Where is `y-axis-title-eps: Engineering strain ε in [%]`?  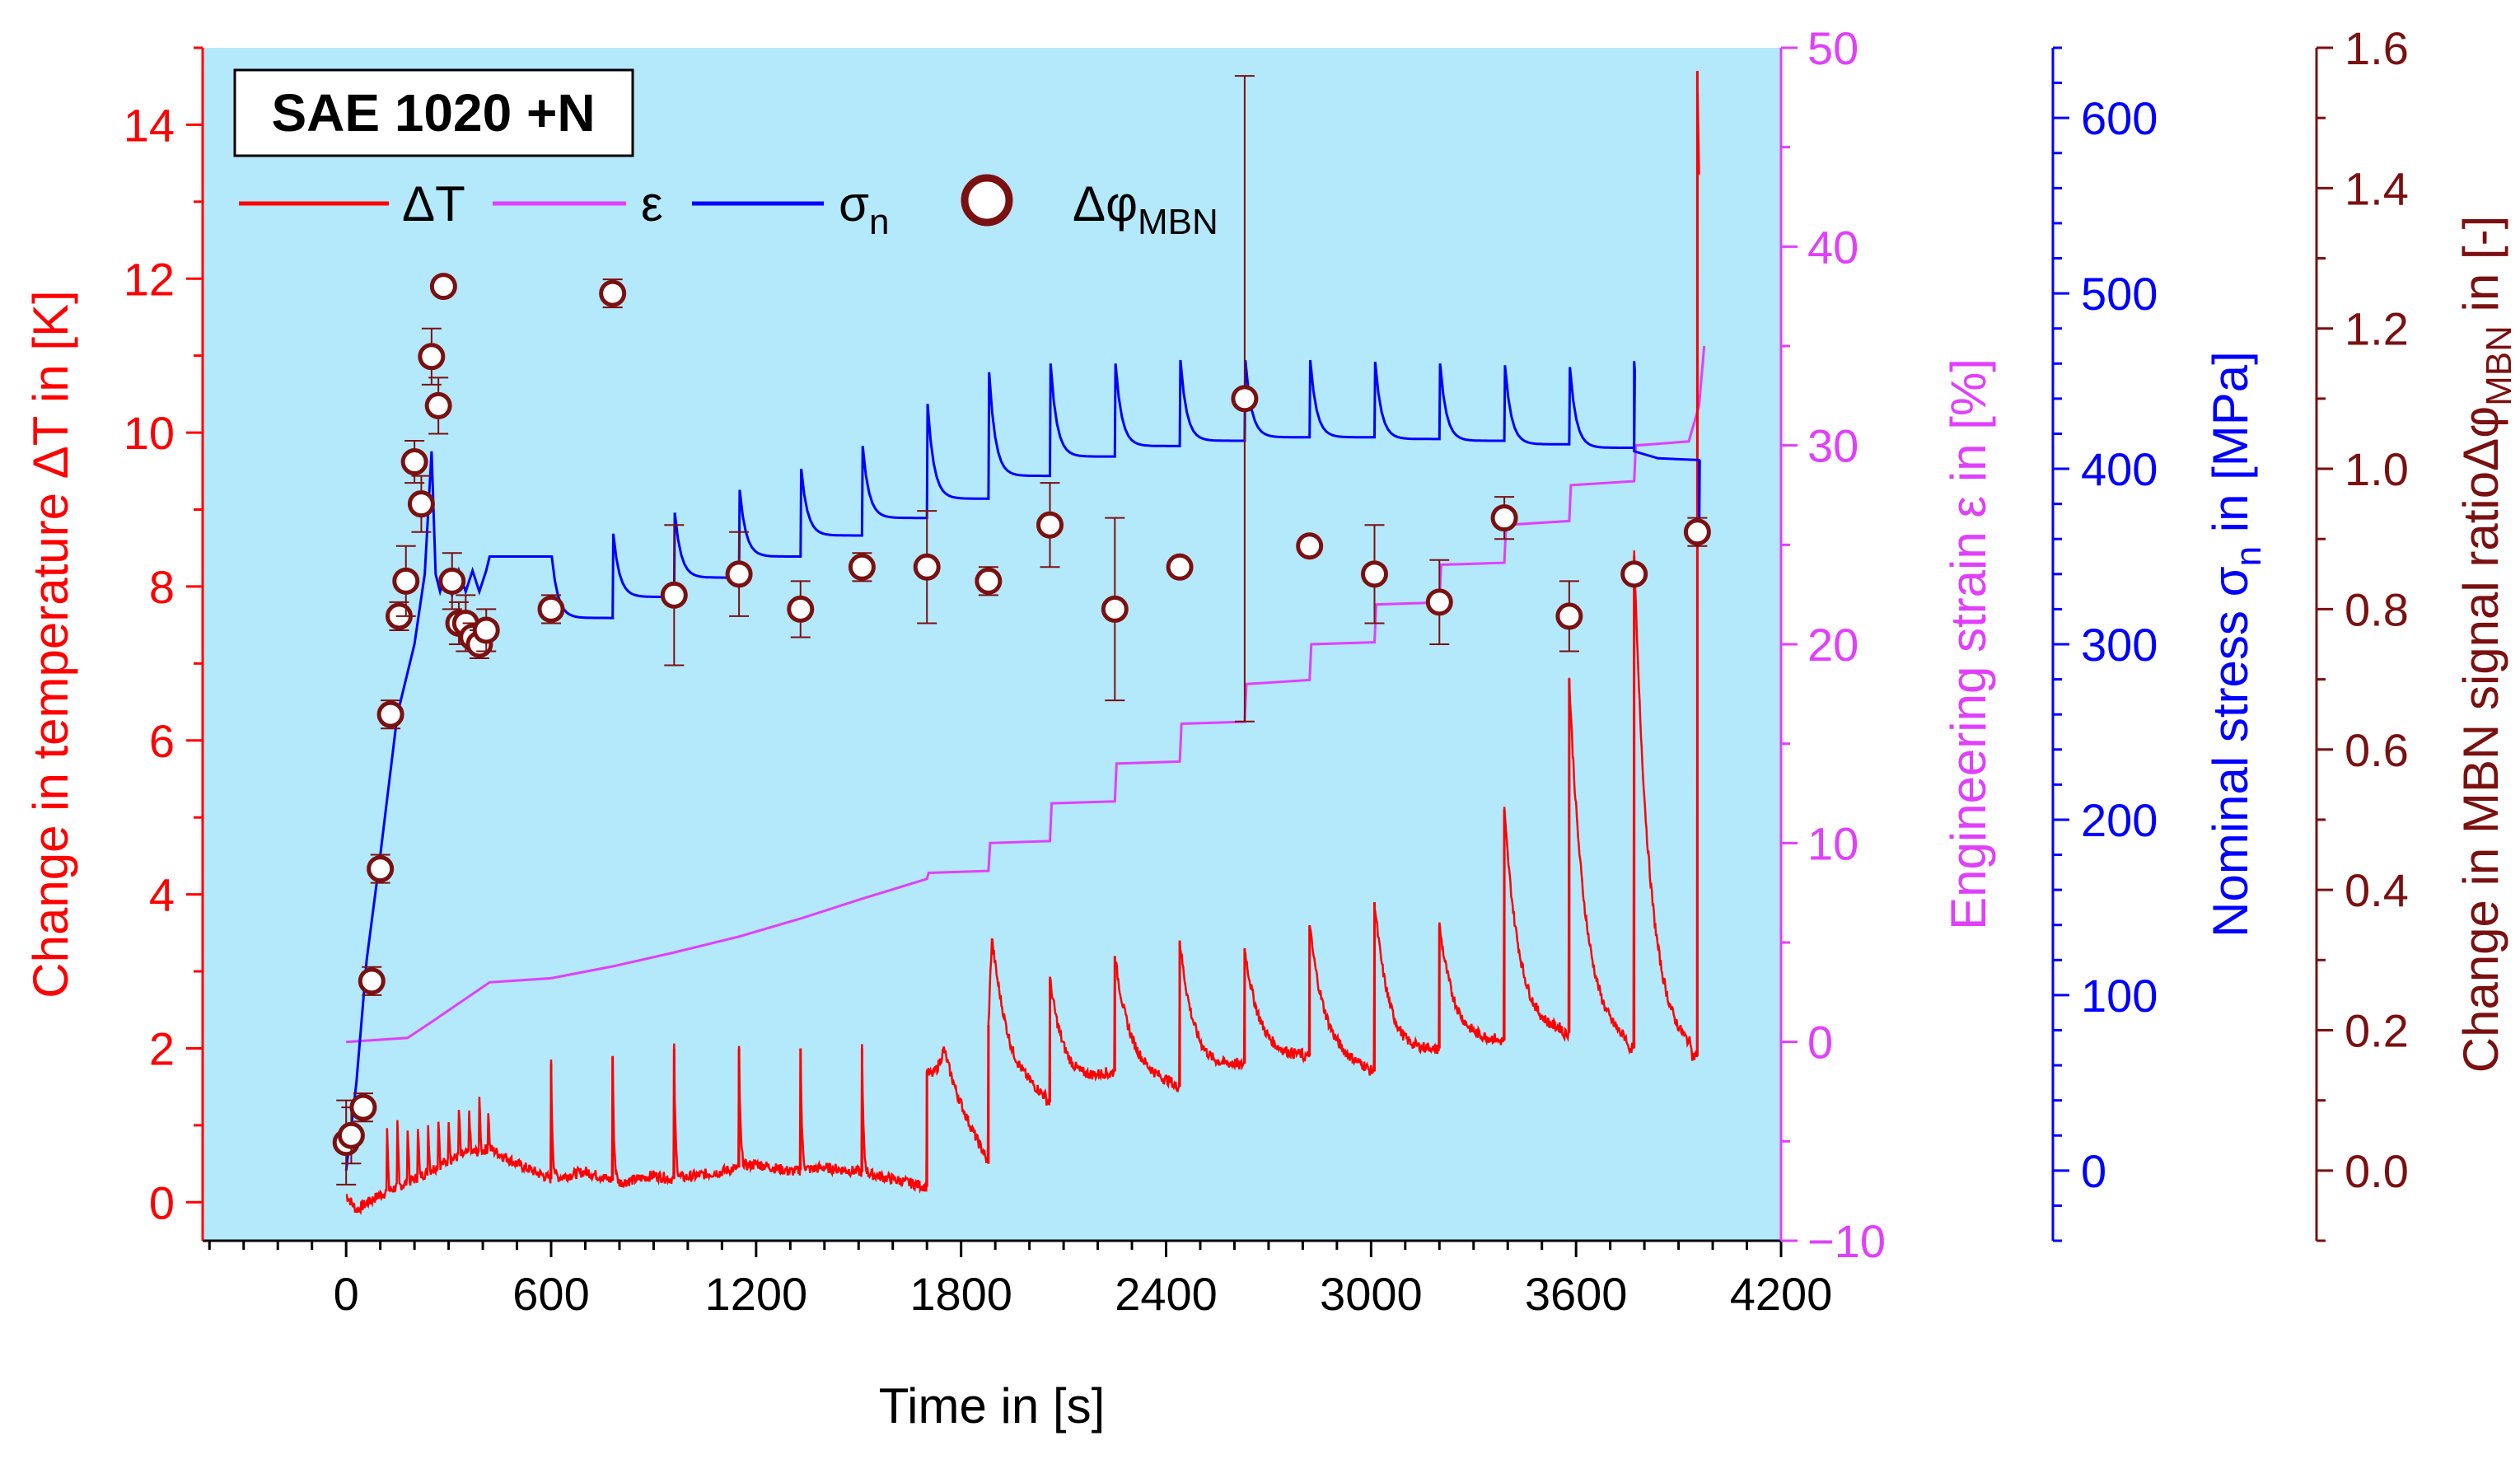
y-axis-title-eps: Engineering strain ε in [%] is located at coordinates (1968, 644).